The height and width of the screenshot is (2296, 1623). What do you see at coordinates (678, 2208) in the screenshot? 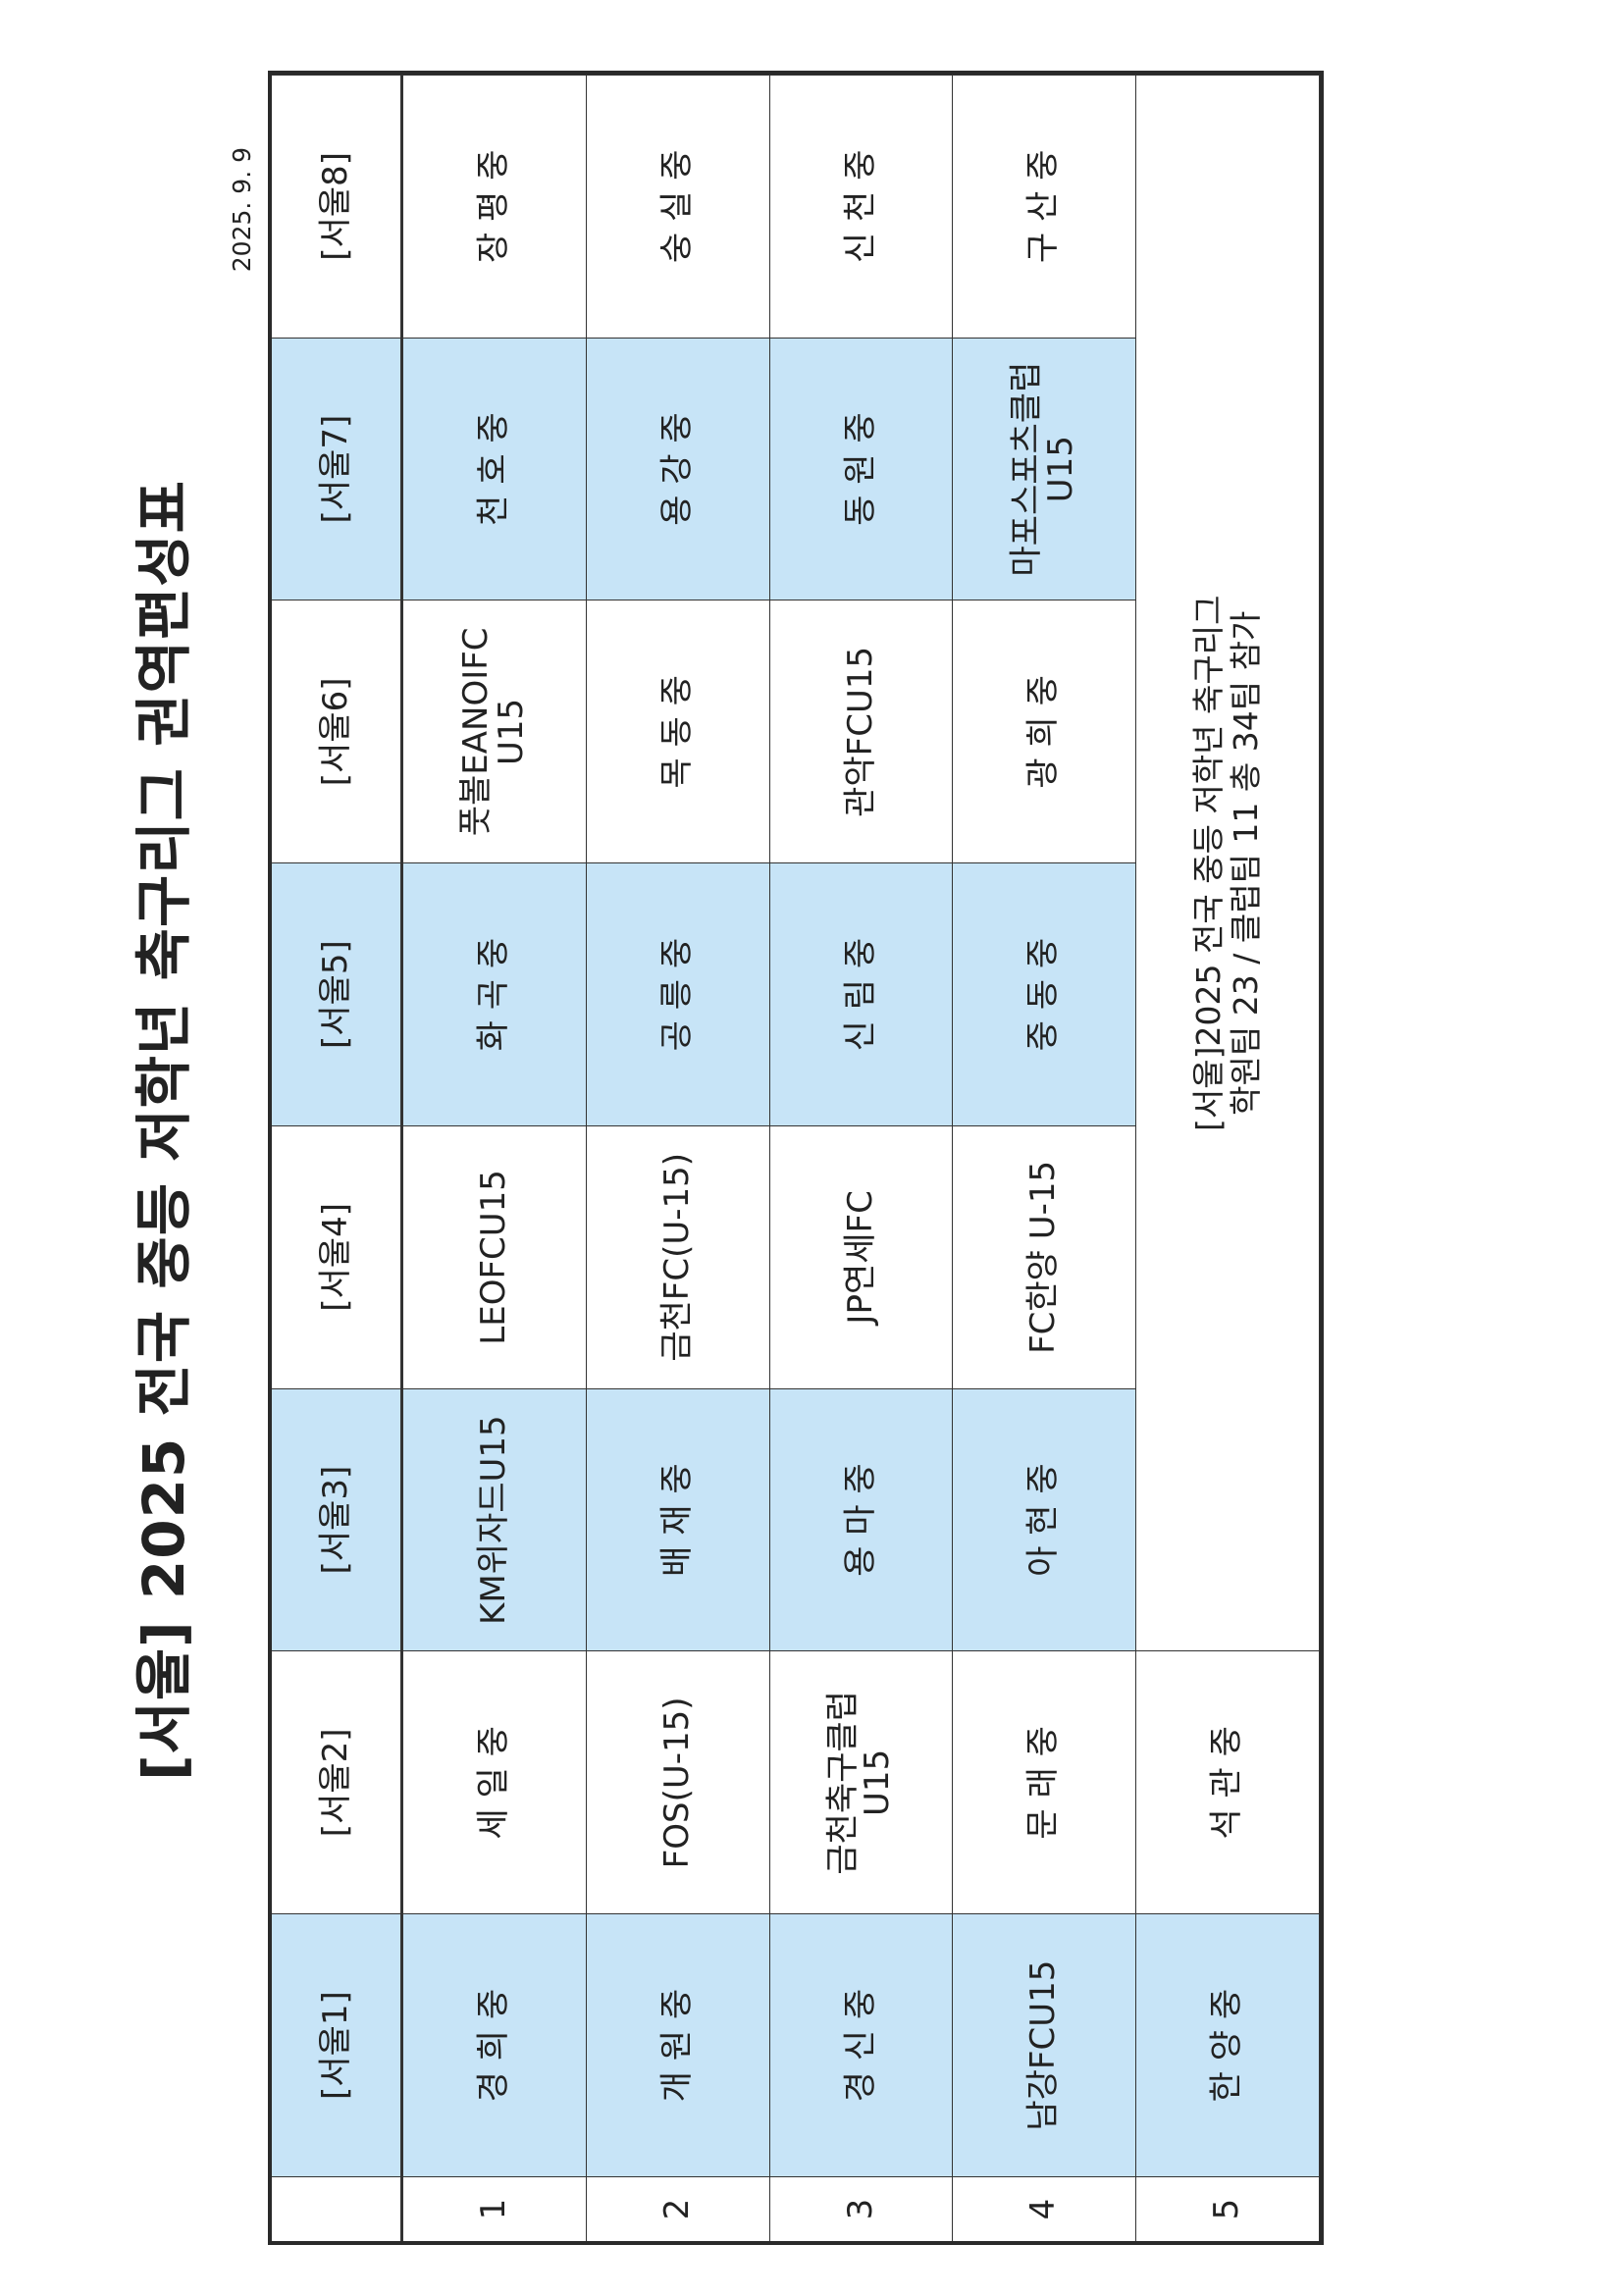
I see `row-number: 2` at bounding box center [678, 2208].